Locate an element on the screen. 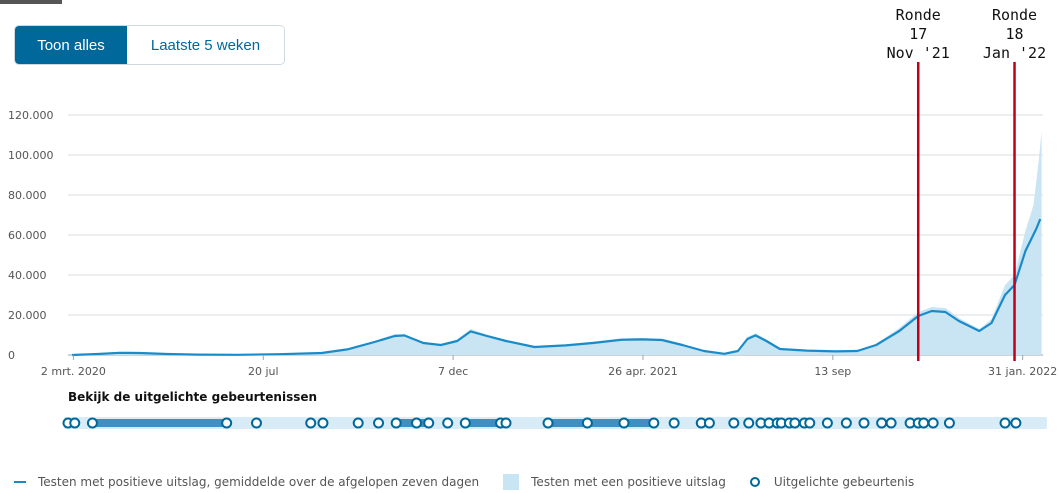  annotation-ronde-18: Ronde 18 Jan '22 is located at coordinates (1015, 34).